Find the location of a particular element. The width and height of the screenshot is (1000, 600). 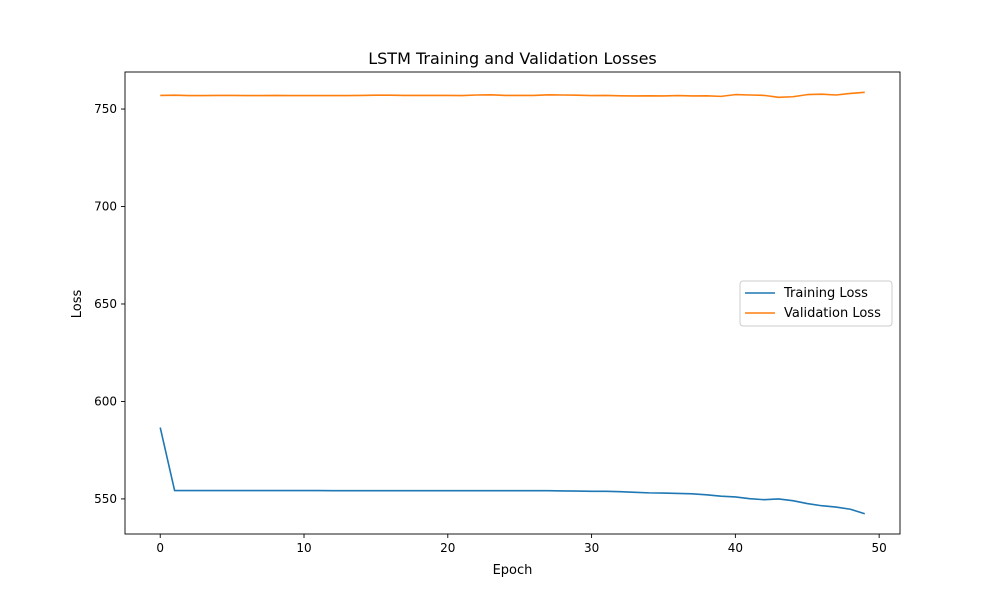

x-tick-label: 20 is located at coordinates (447, 548).